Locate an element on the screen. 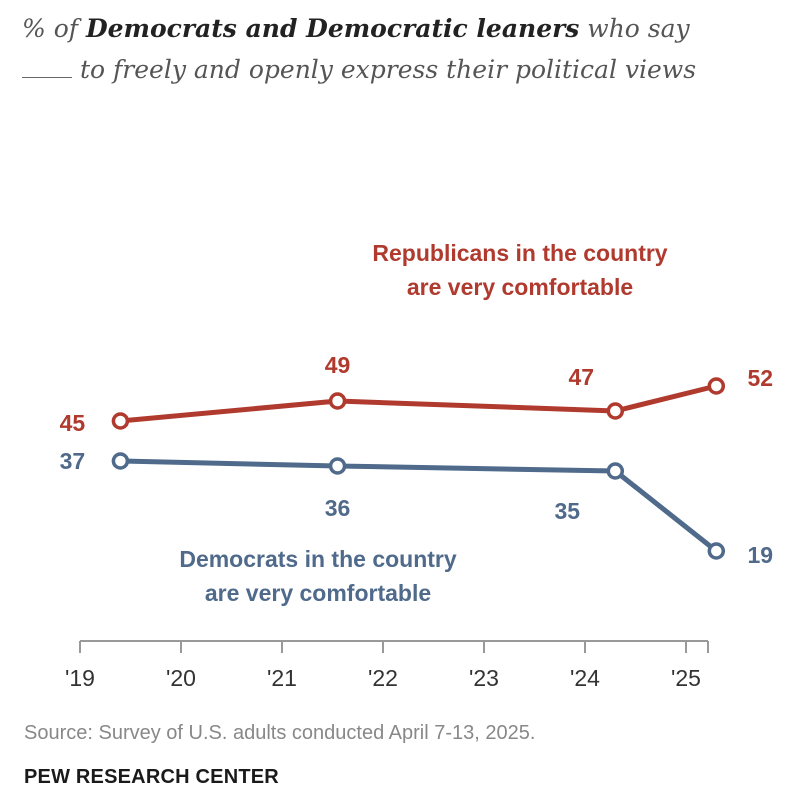  data-label: 52 is located at coordinates (761, 378).